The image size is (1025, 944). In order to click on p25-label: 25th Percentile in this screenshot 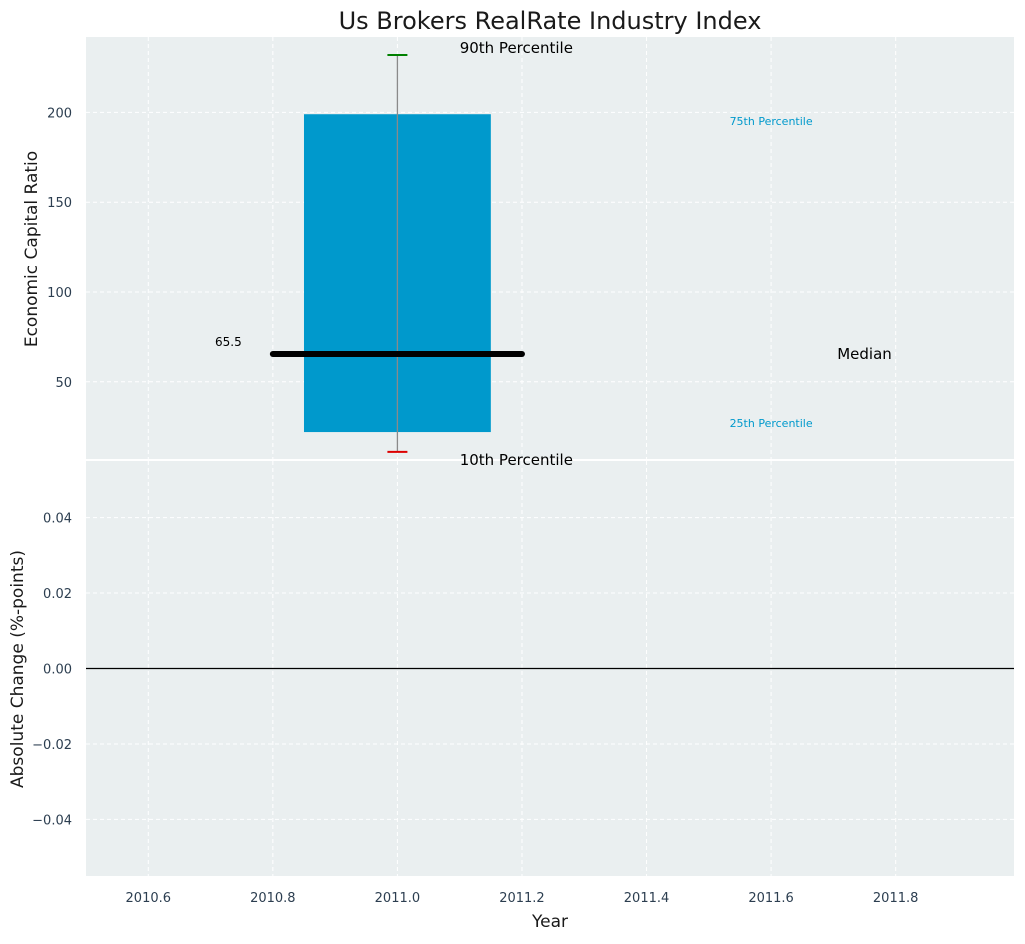, I will do `click(771, 423)`.